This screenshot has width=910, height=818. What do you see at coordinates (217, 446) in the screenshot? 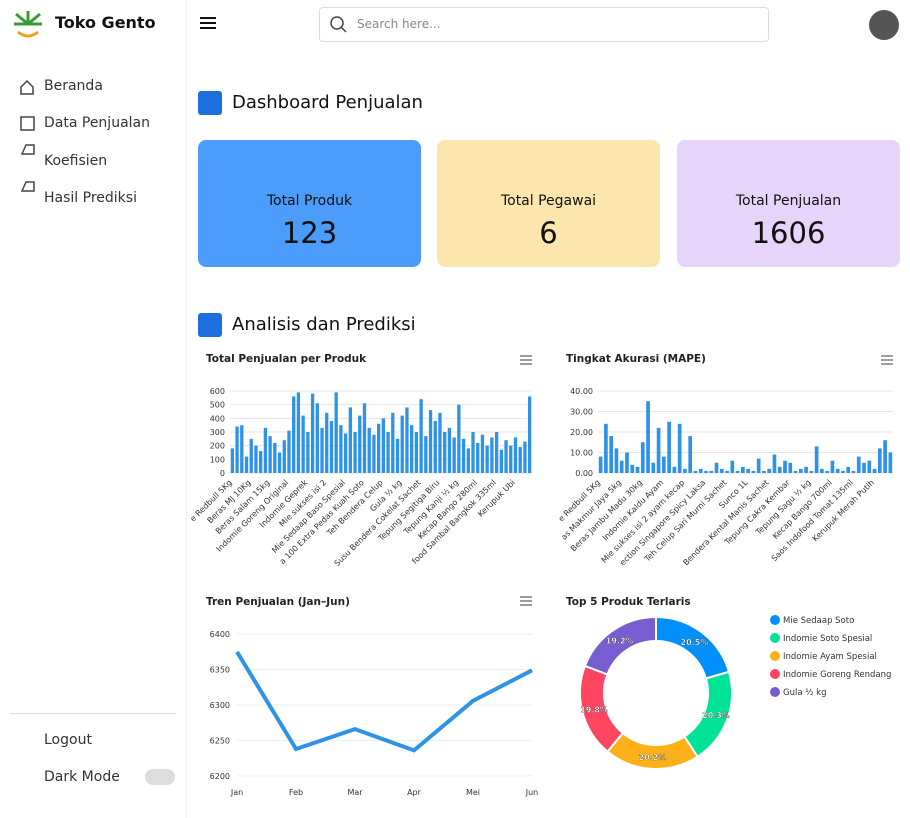
I see `y-tick-label: 200` at bounding box center [217, 446].